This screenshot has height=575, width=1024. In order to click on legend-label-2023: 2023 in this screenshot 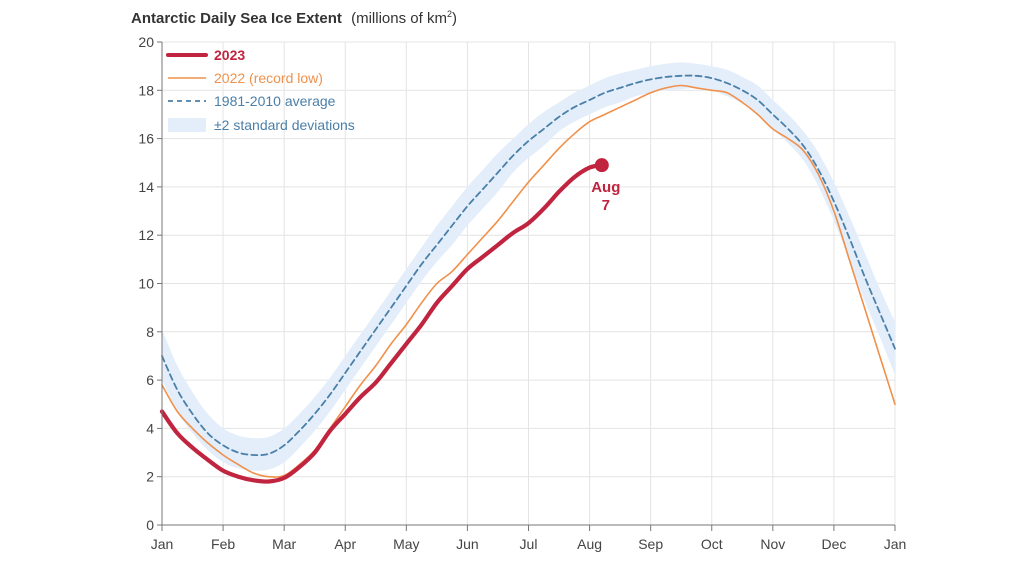, I will do `click(229, 55)`.